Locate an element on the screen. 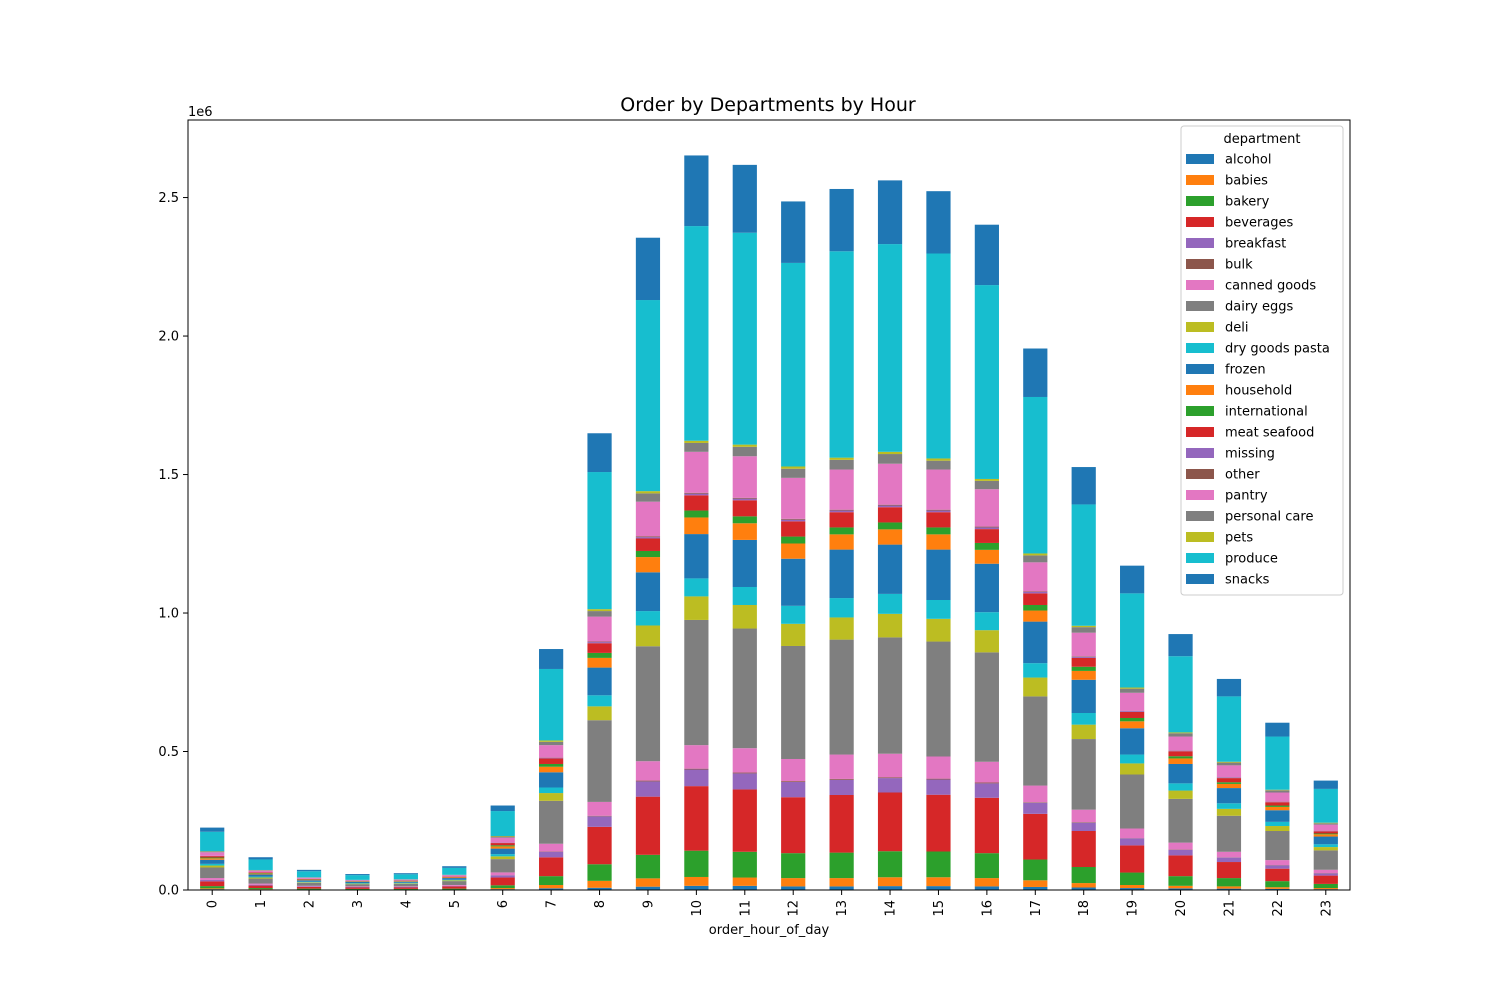 Image resolution: width=1500 pixels, height=1000 pixels. legend-swatch-snacks is located at coordinates (1200, 579).